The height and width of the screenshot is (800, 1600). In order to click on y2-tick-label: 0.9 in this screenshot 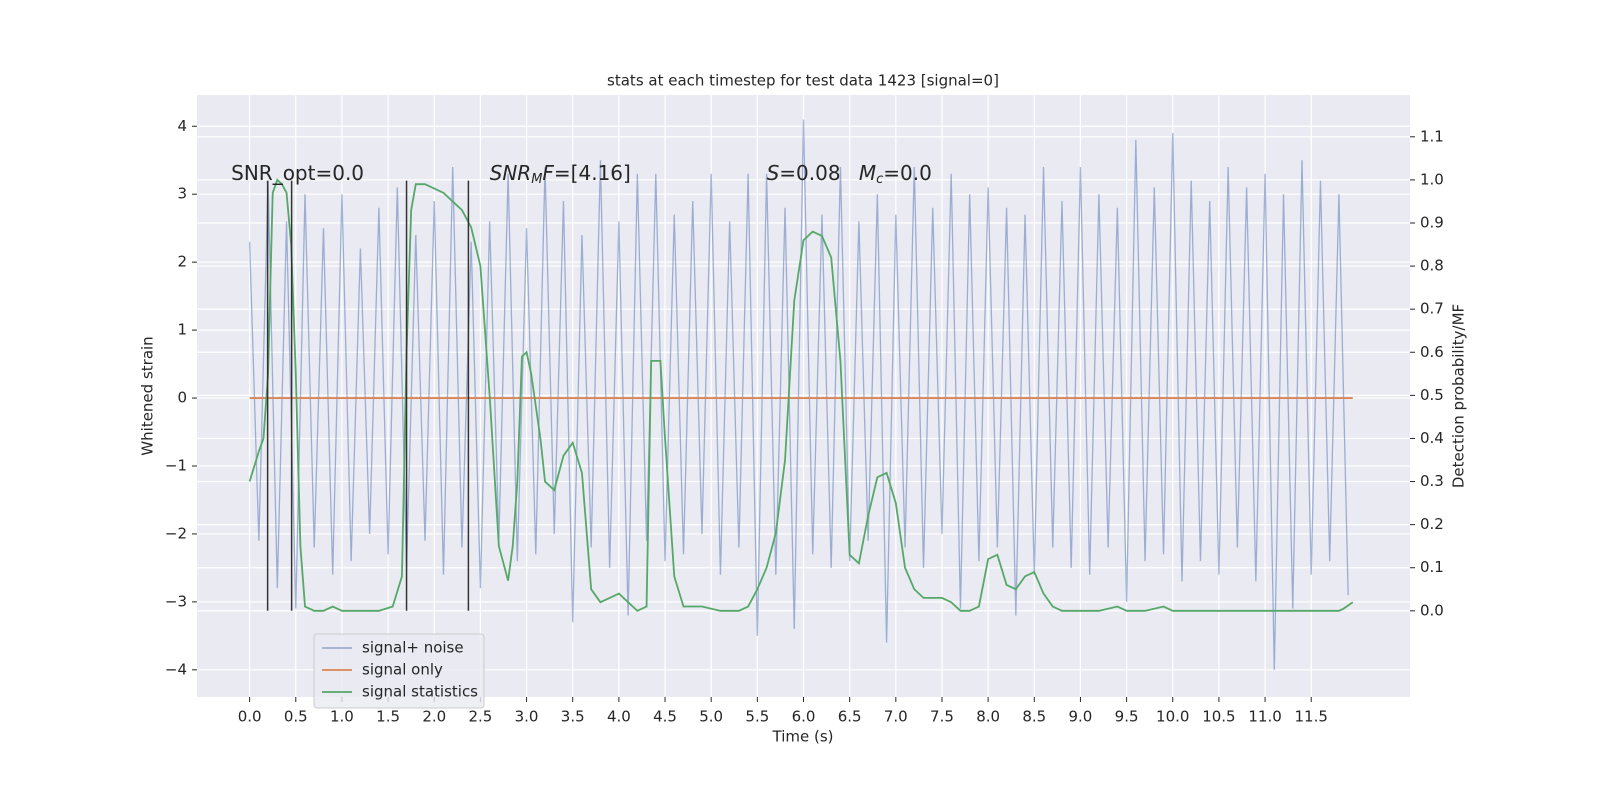, I will do `click(1432, 222)`.